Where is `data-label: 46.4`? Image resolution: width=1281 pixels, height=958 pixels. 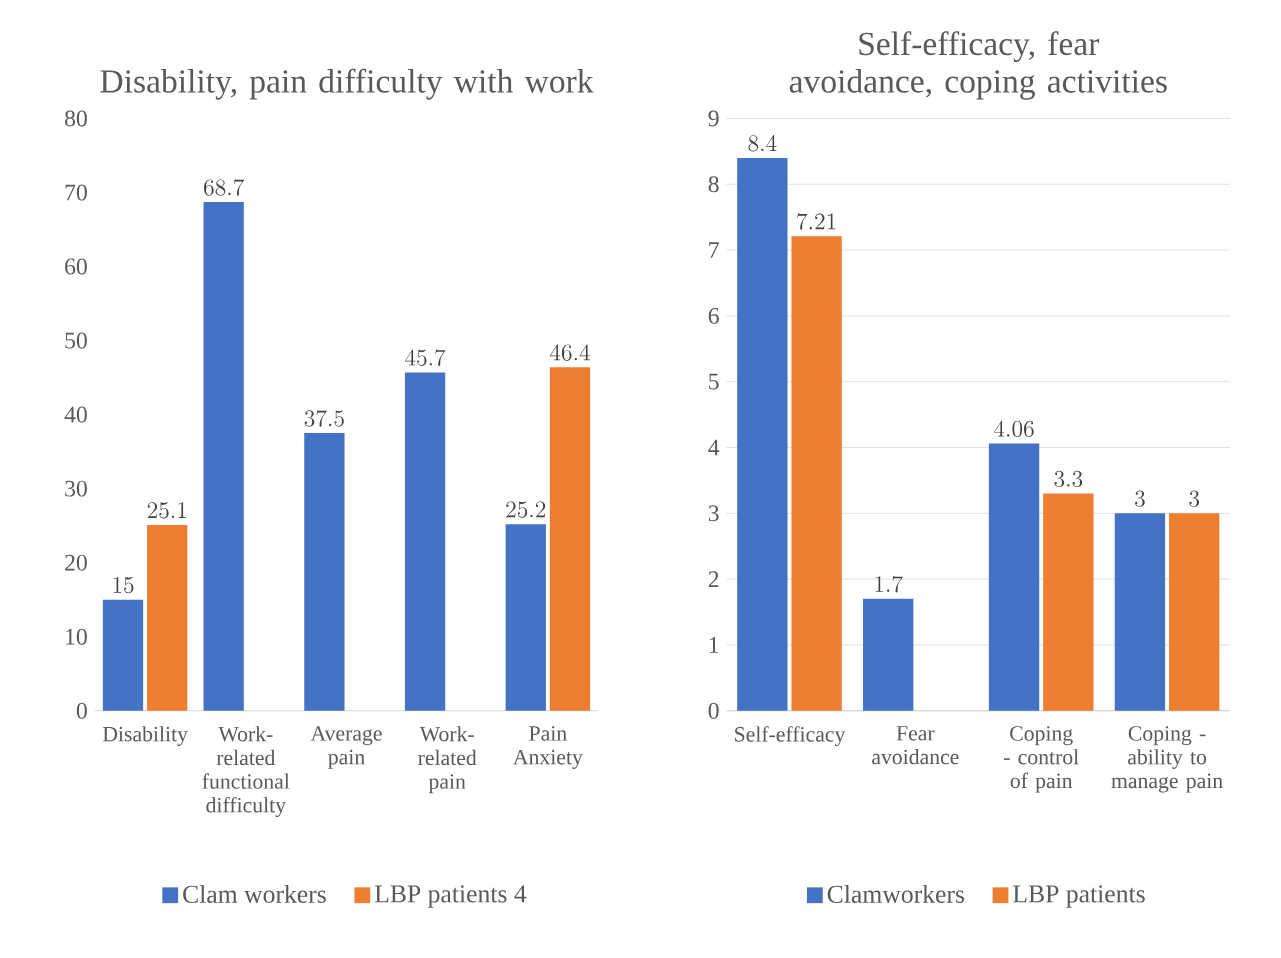
data-label: 46.4 is located at coordinates (570, 352).